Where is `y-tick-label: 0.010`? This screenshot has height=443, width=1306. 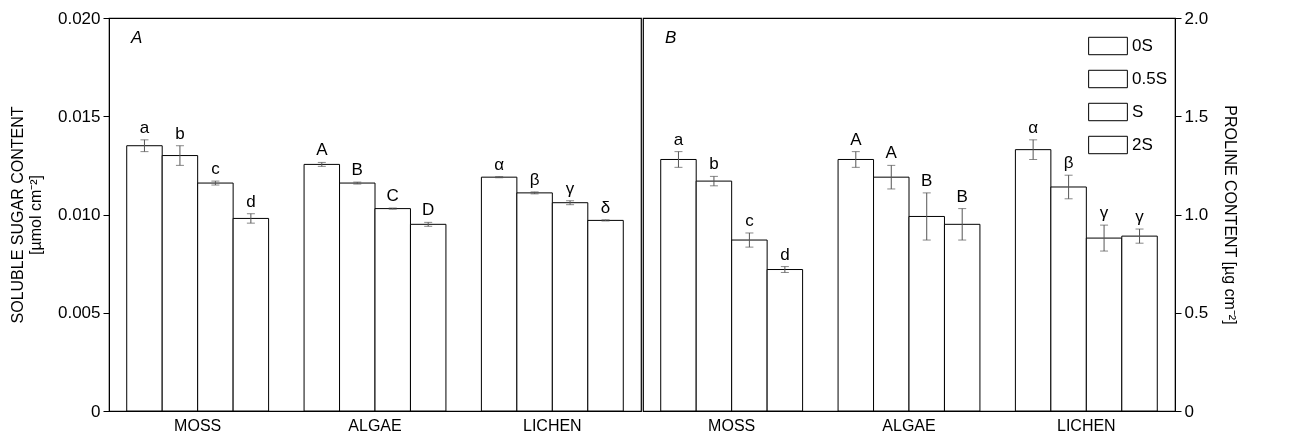 y-tick-label: 0.010 is located at coordinates (79, 214).